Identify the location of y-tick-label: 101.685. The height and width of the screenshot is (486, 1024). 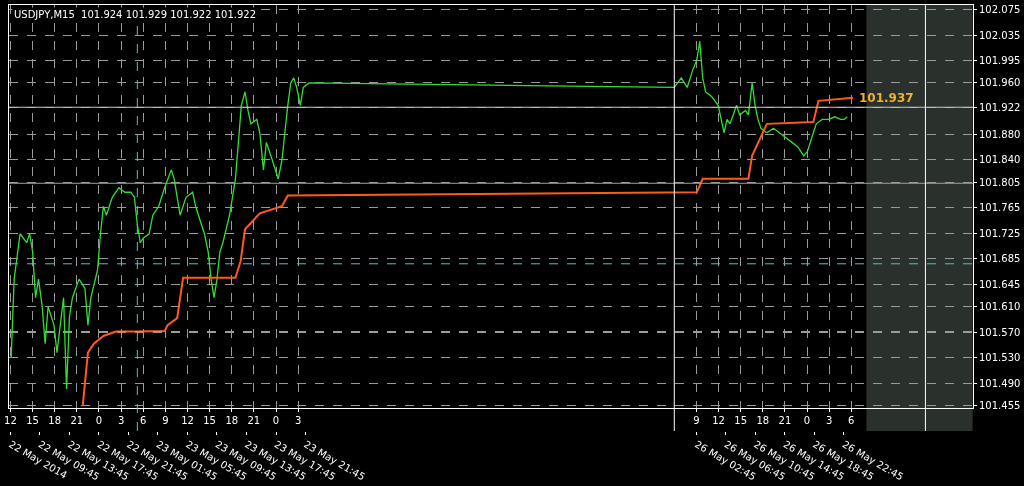
(1000, 259).